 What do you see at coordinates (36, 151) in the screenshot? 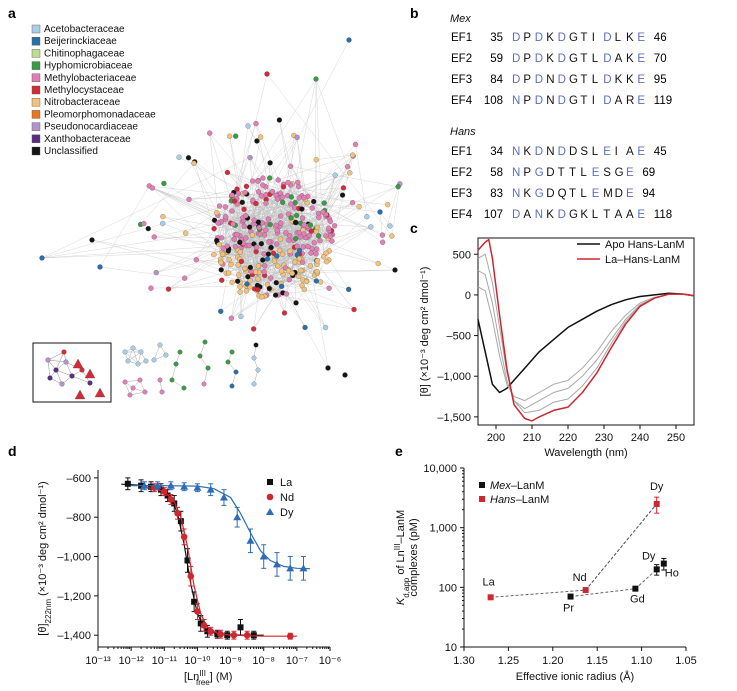
I see `legend-swatch` at bounding box center [36, 151].